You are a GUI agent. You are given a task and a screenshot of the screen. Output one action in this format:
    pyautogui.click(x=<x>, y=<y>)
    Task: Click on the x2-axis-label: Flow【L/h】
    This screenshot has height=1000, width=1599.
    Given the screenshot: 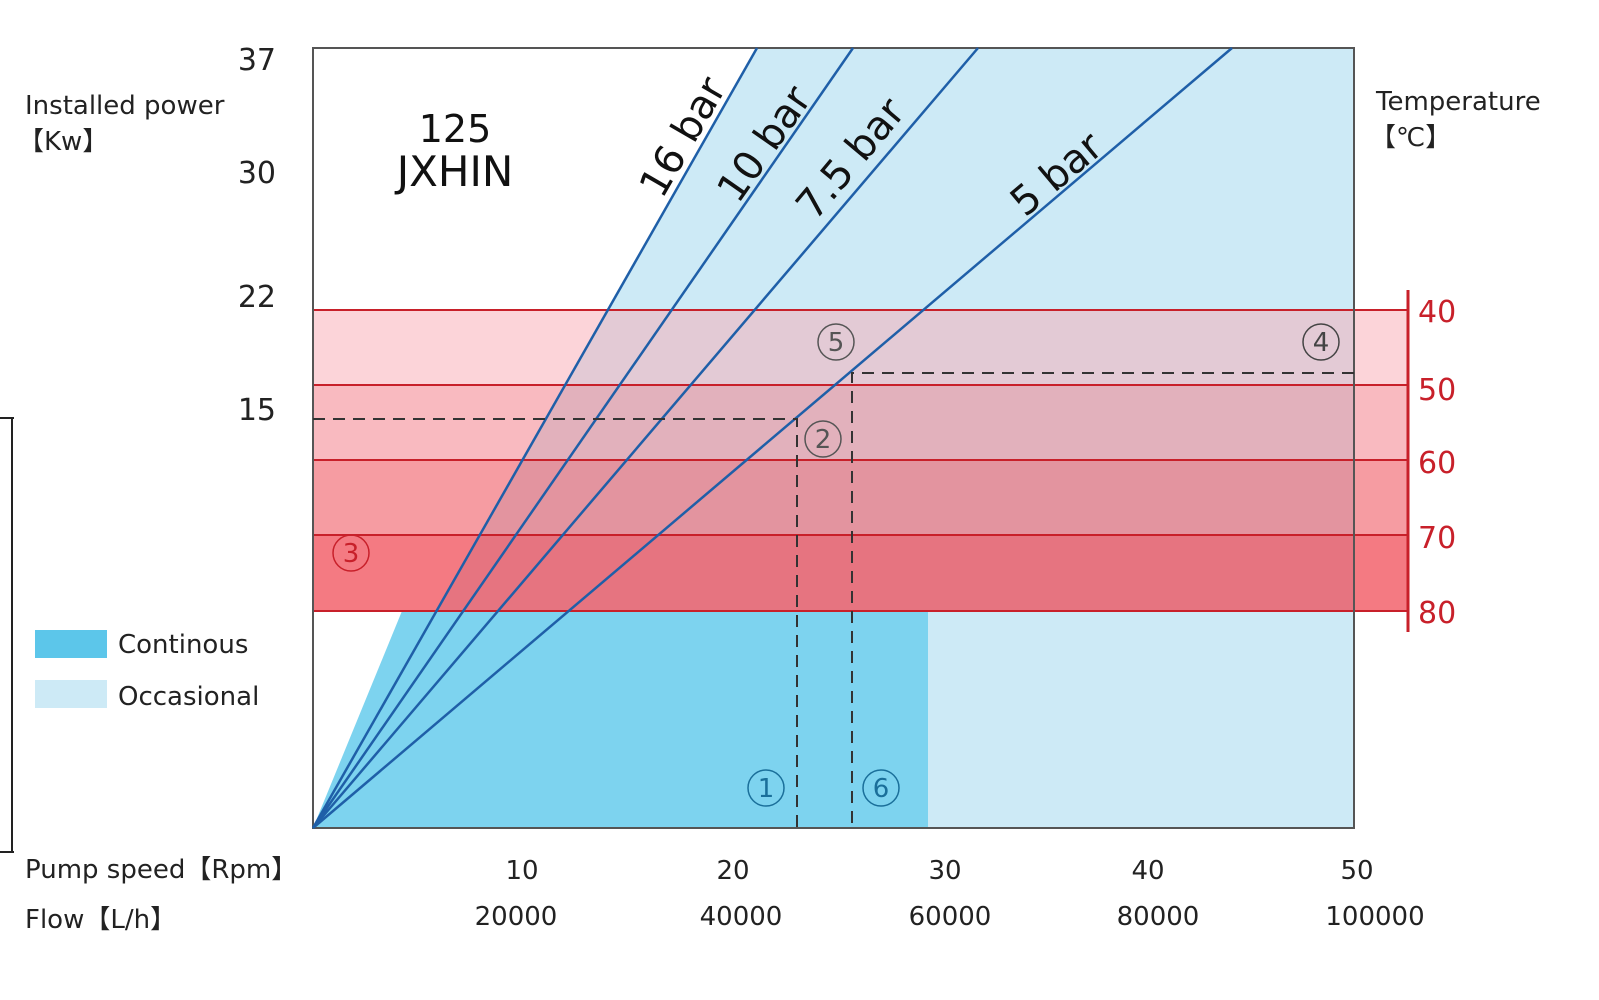 What is the action you would take?
    pyautogui.click(x=100, y=920)
    